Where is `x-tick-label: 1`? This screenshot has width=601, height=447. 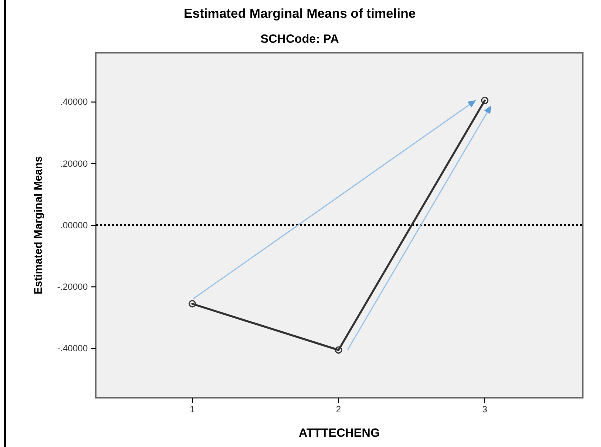
x-tick-label: 1 is located at coordinates (193, 409).